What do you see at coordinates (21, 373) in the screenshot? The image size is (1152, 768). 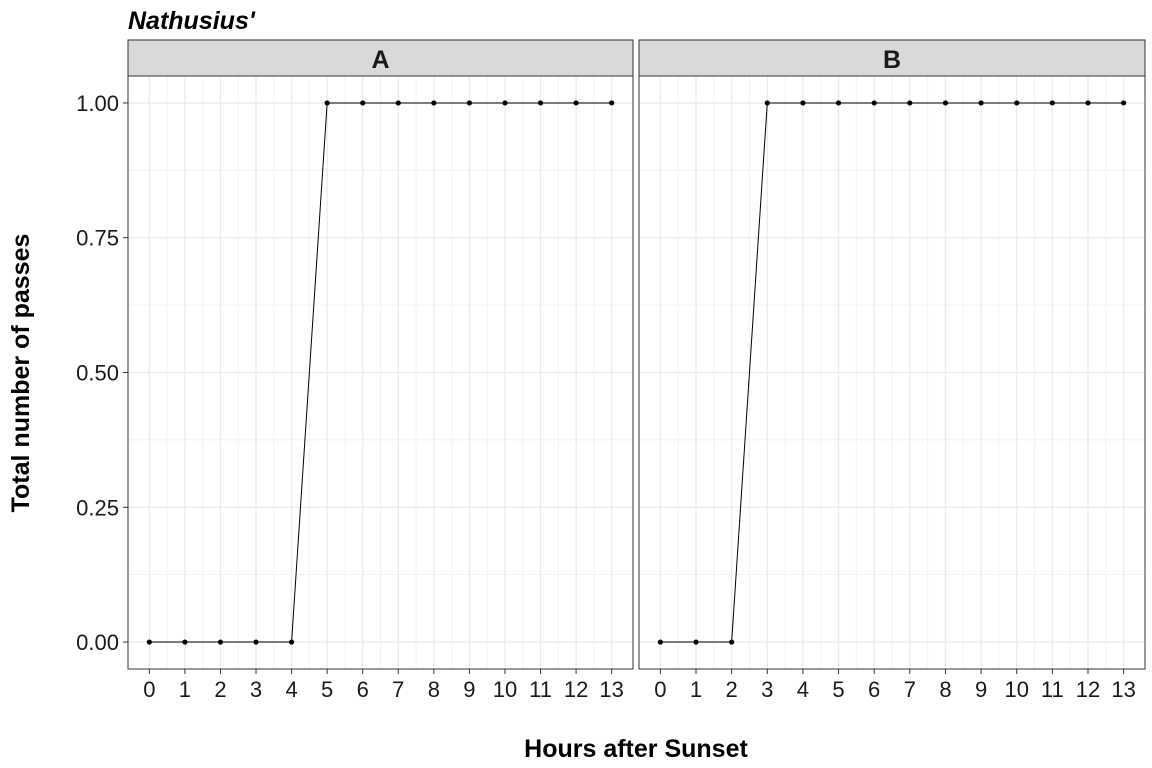 I see `y-axis-title: Total number of passes` at bounding box center [21, 373].